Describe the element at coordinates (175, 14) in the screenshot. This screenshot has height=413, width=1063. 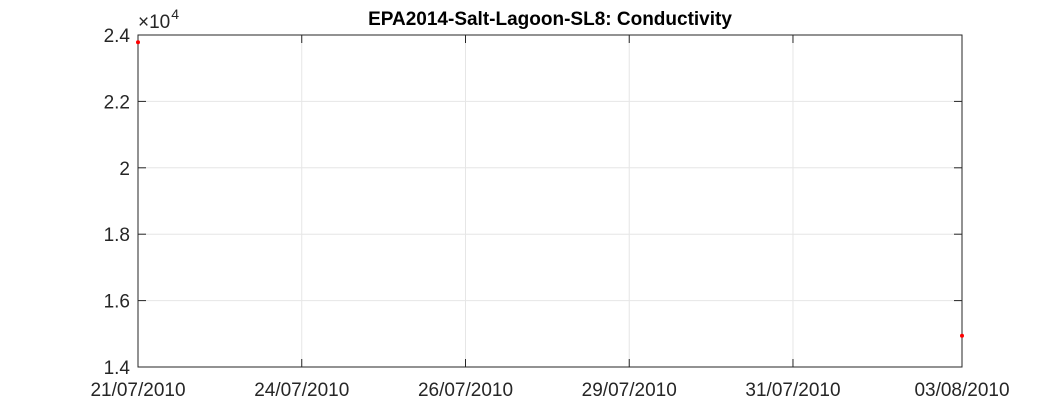
I see `y-exponent-power: 4` at that location.